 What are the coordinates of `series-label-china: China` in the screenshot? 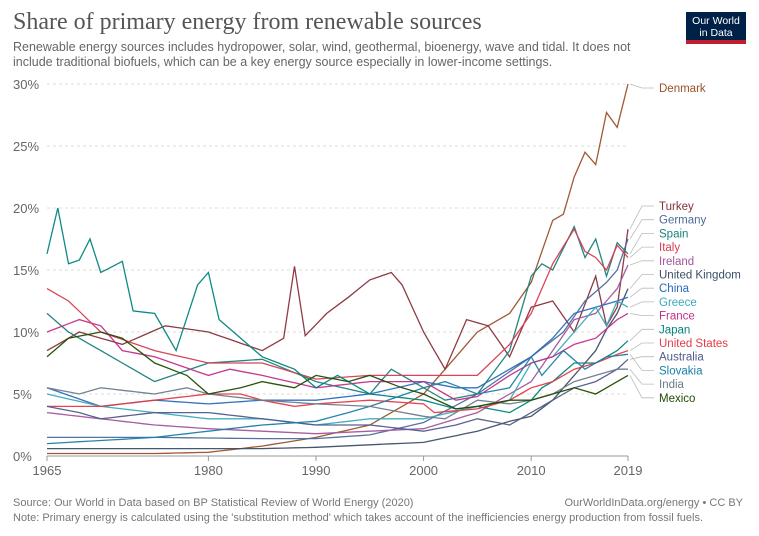 It's located at (674, 289).